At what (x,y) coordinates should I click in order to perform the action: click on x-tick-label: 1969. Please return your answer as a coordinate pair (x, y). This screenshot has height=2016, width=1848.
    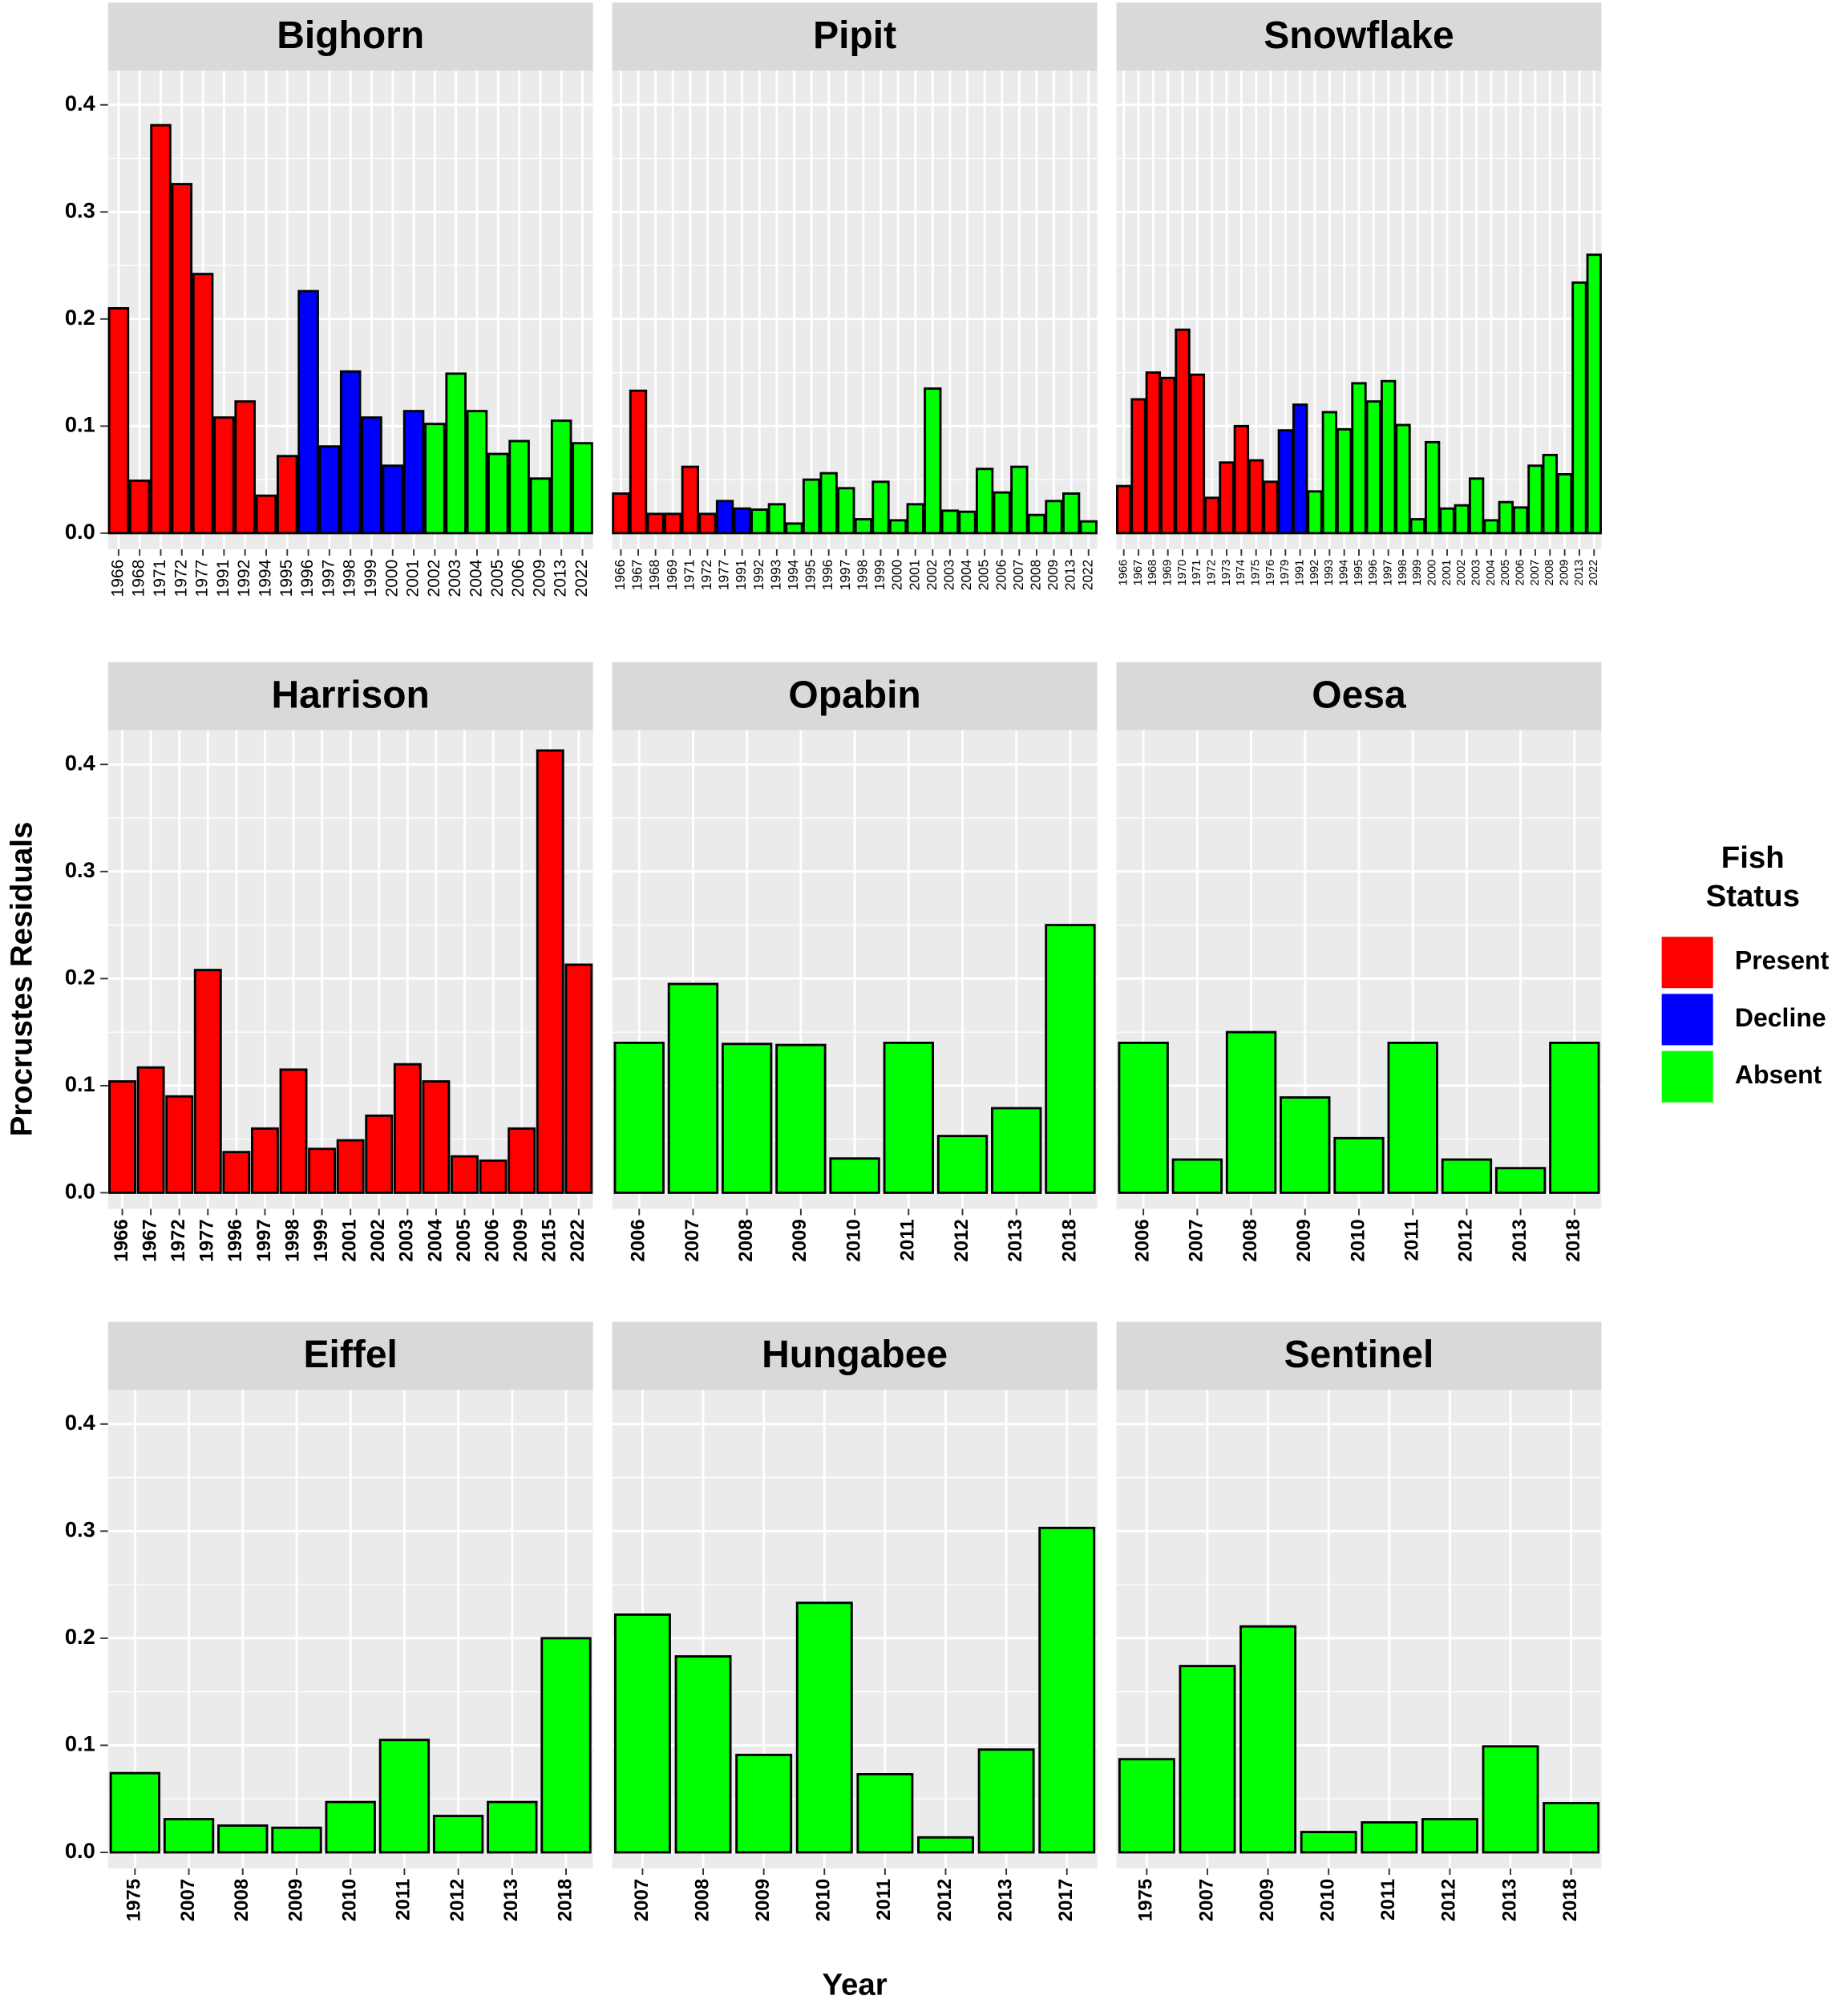
    Looking at the image, I should click on (1168, 573).